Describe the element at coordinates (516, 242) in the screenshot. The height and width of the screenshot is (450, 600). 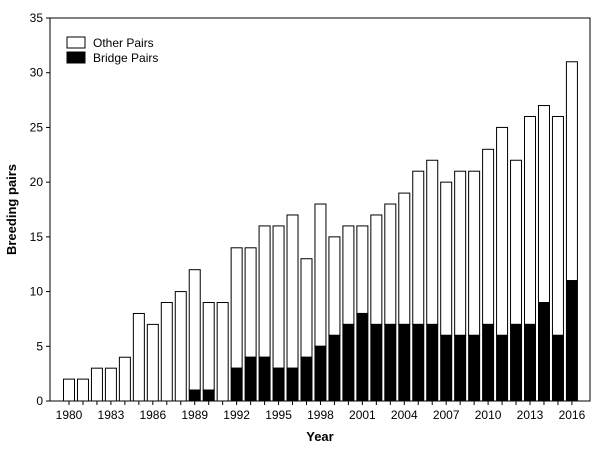
I see `bar-other-pairs-2012` at that location.